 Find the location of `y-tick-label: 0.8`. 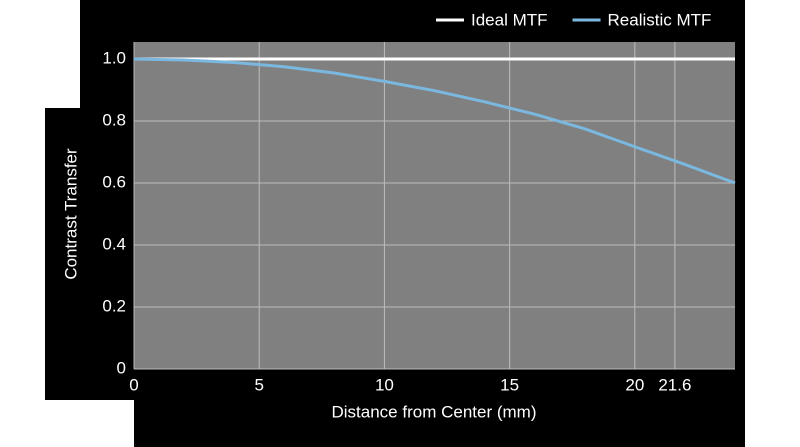

y-tick-label: 0.8 is located at coordinates (114, 120).